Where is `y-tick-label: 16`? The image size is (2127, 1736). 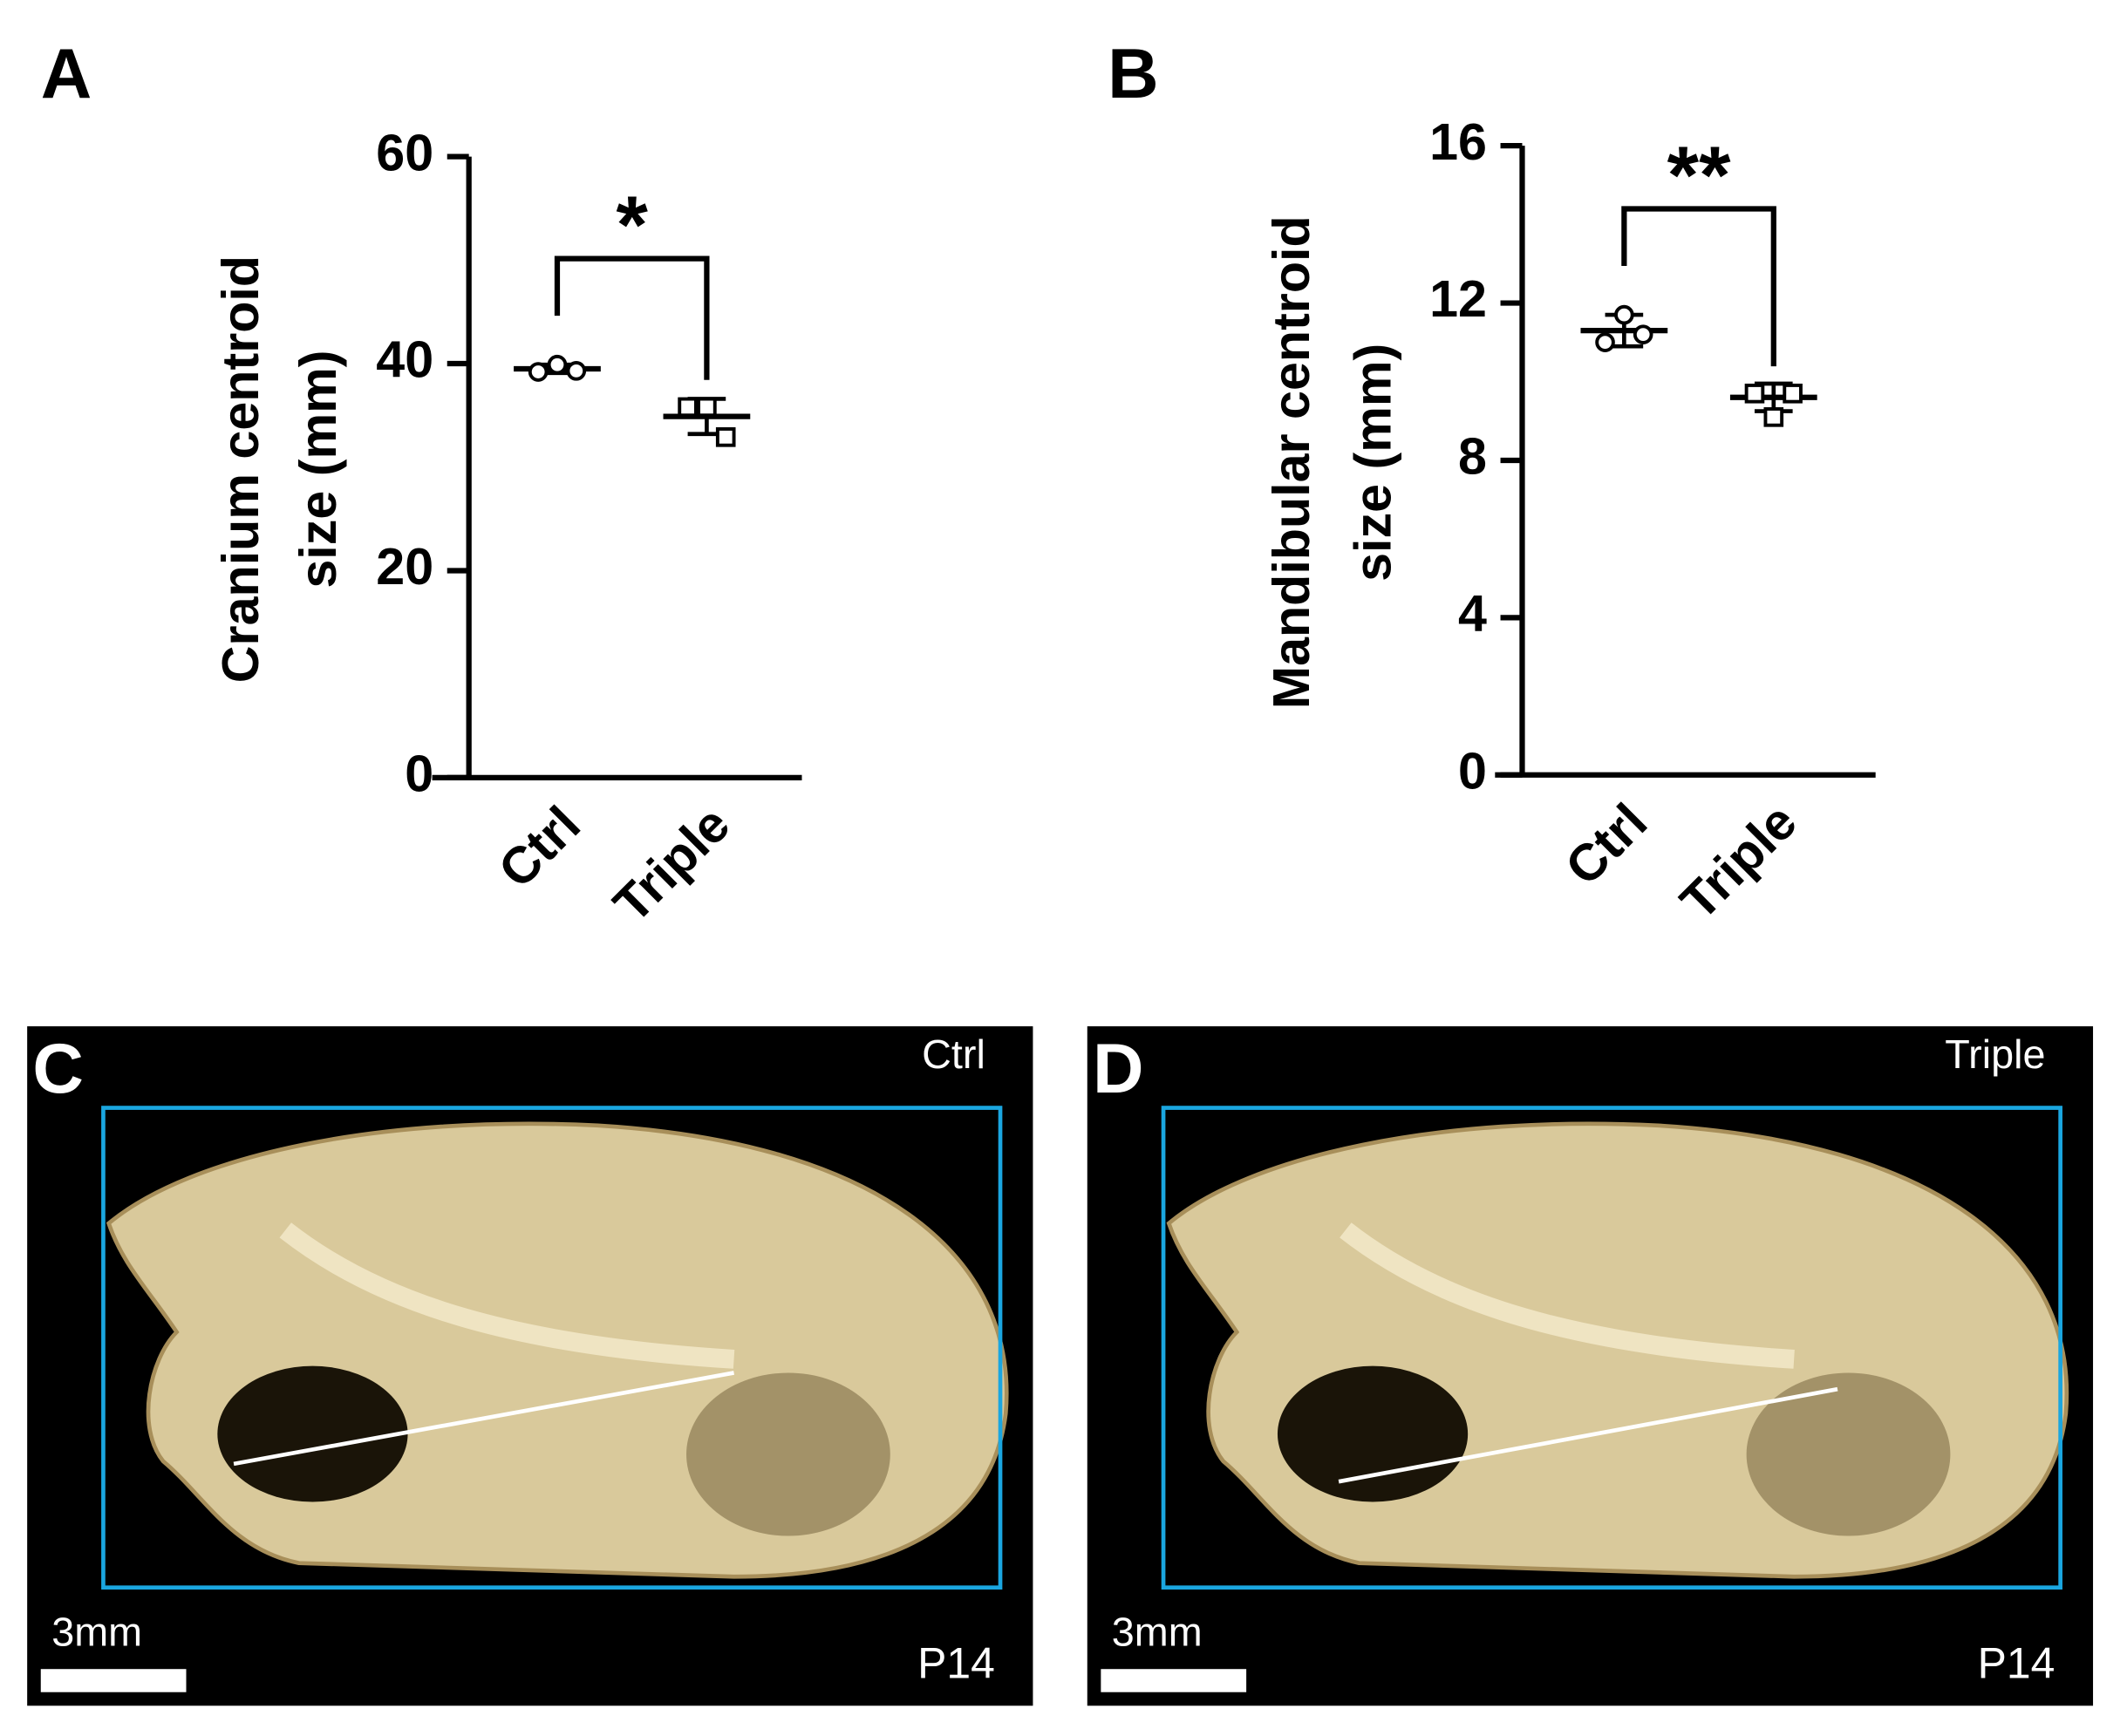
y-tick-label: 16 is located at coordinates (1458, 141).